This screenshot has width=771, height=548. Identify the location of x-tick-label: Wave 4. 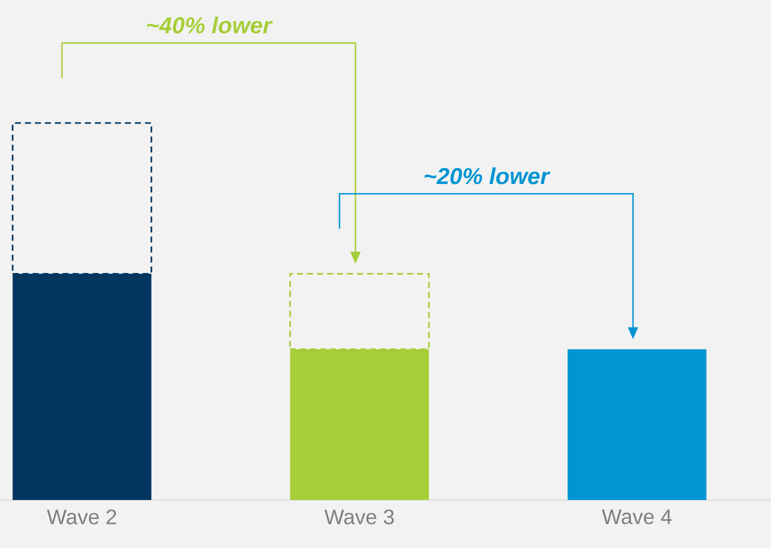
(637, 517).